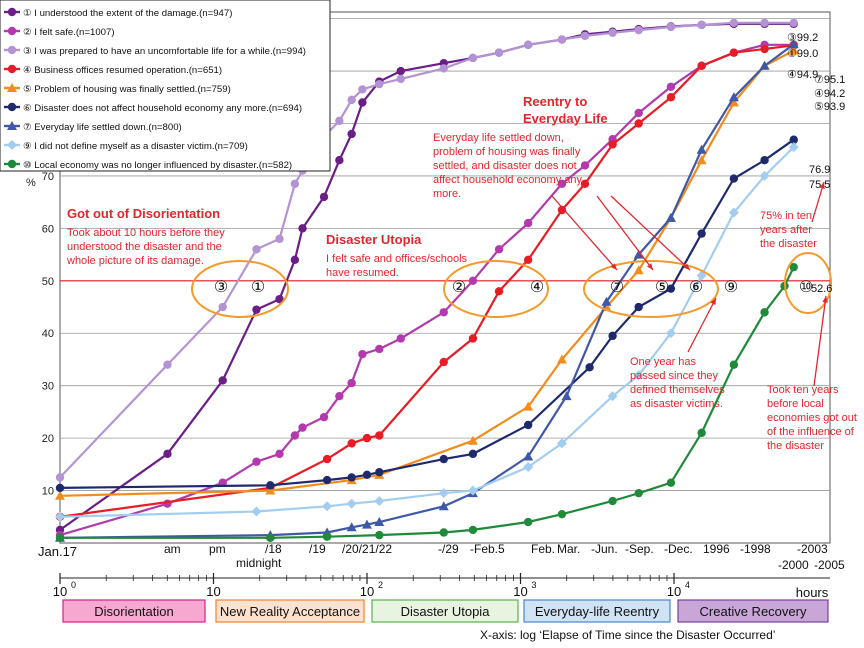 The image size is (864, 648). Describe the element at coordinates (812, 418) in the screenshot. I see `annotation-note: economies got out` at that location.